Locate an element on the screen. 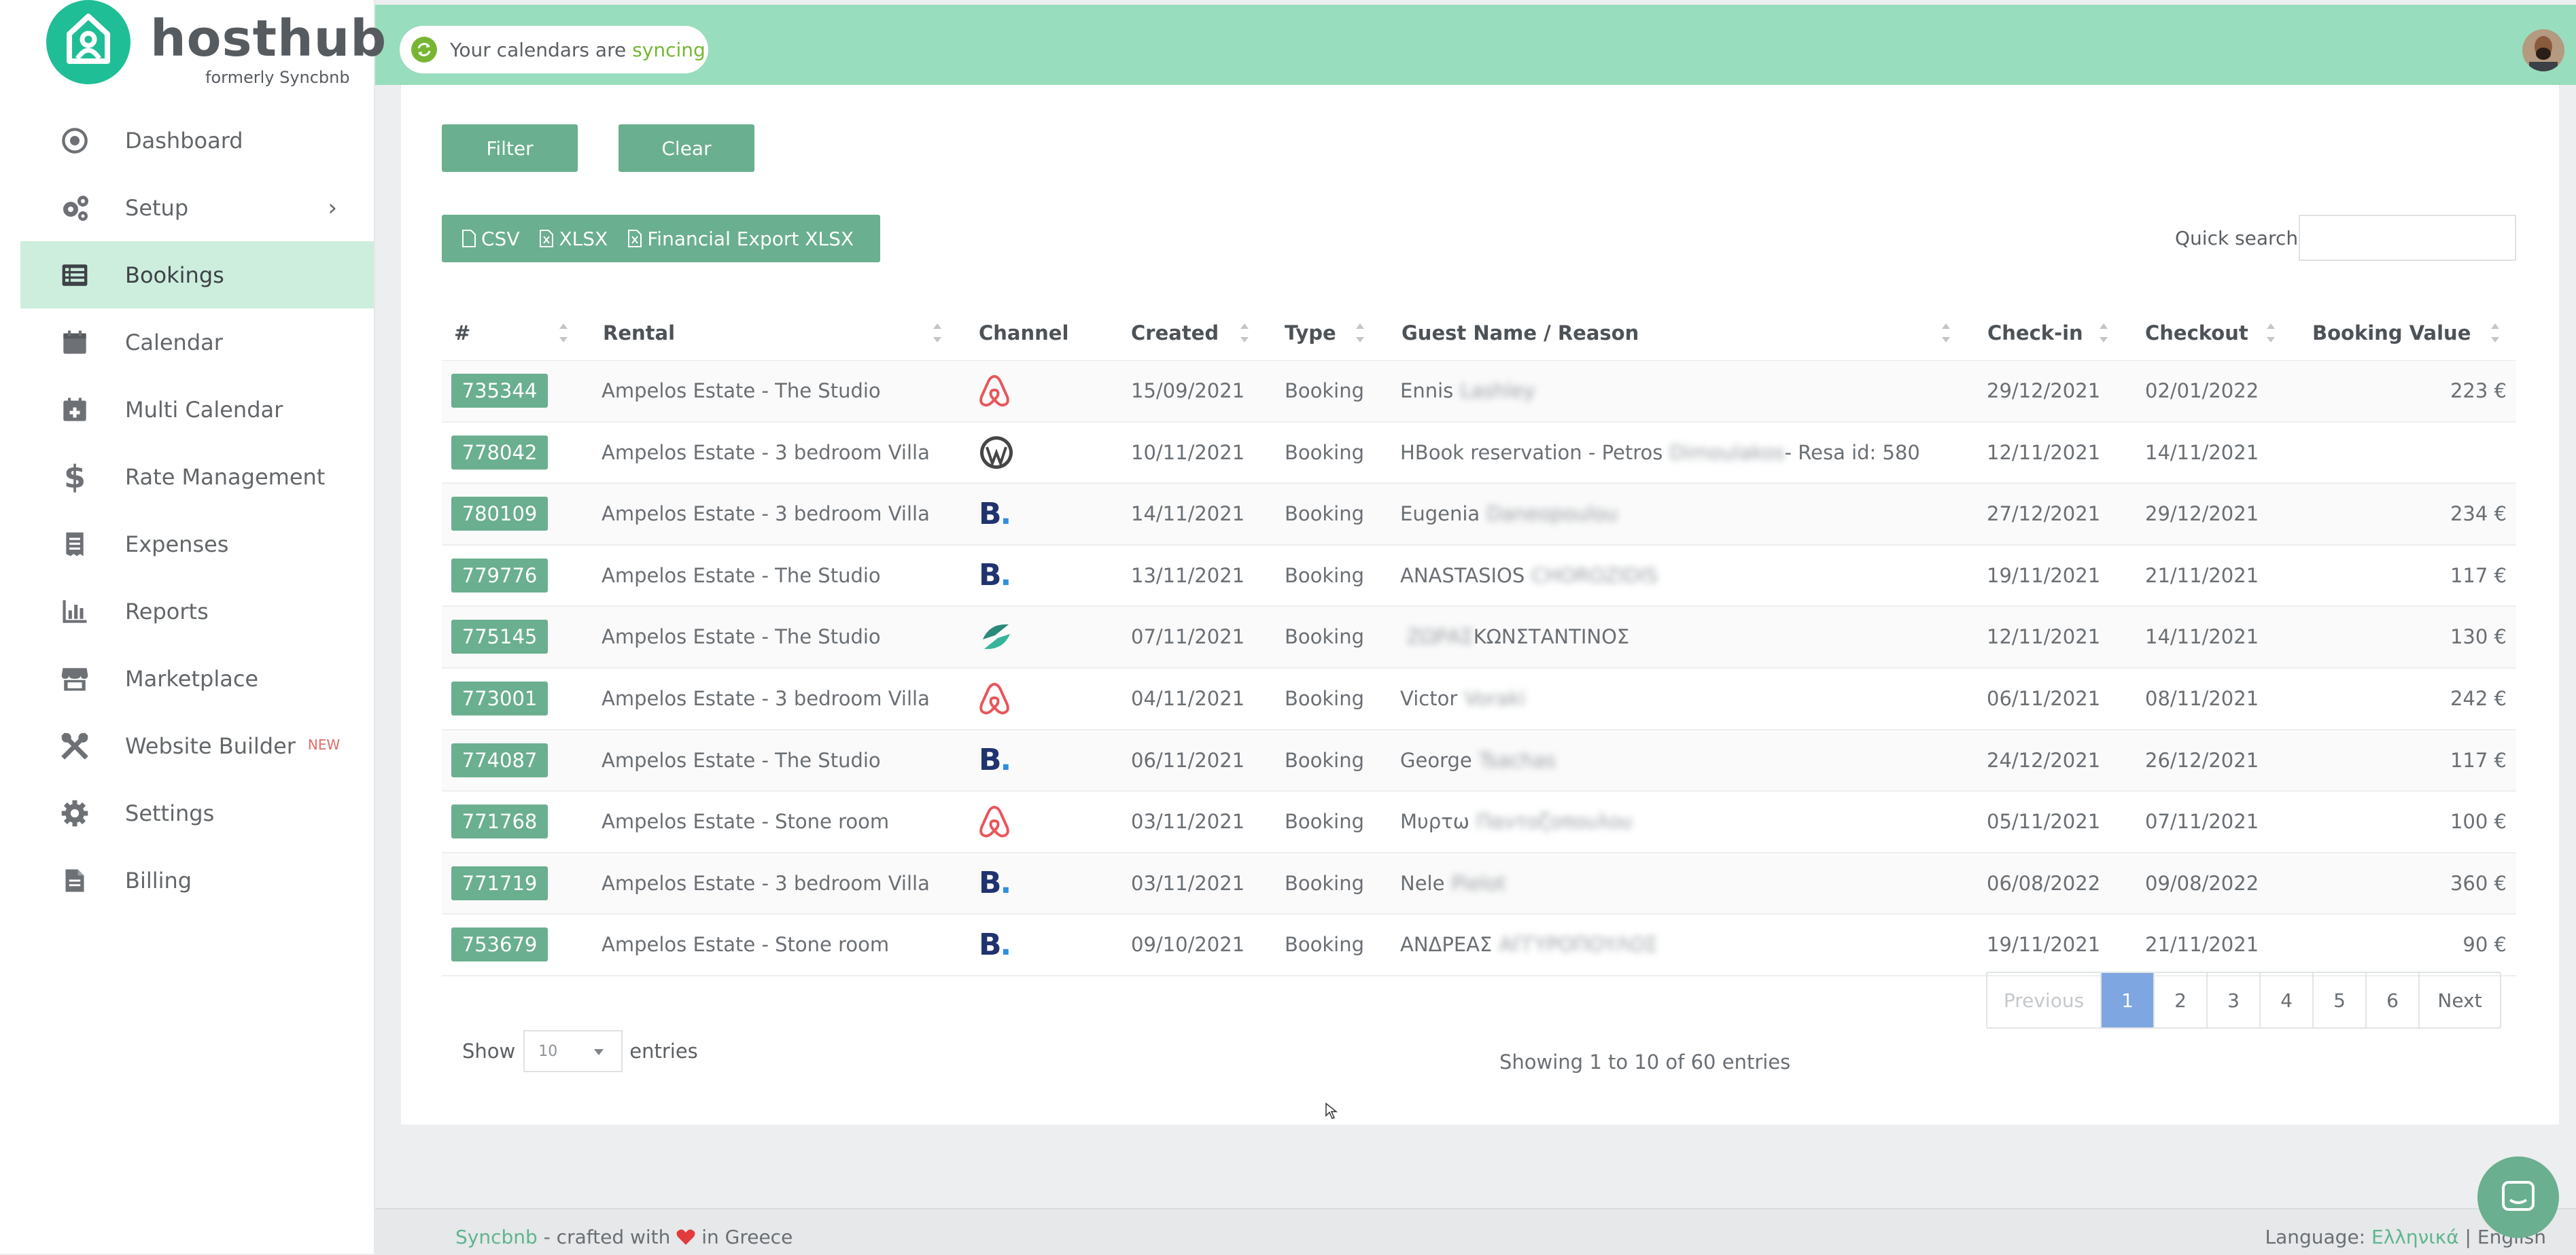 The width and height of the screenshot is (2576, 1255). rental-cell: Ampelos Estate - The Studio is located at coordinates (741, 575).